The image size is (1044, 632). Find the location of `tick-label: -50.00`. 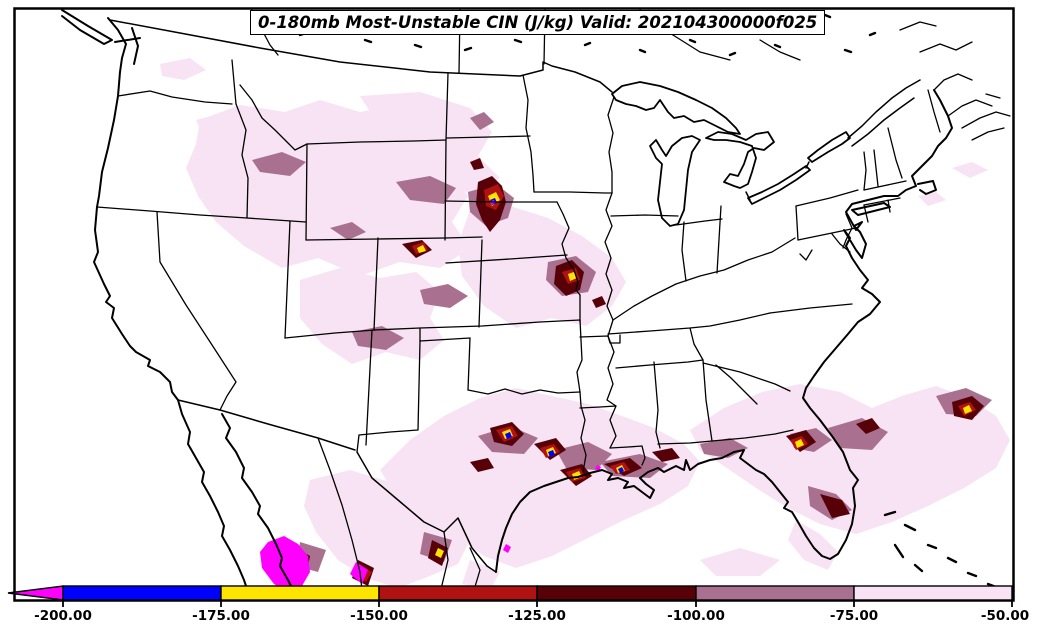

tick-label: -50.00 is located at coordinates (1005, 616).